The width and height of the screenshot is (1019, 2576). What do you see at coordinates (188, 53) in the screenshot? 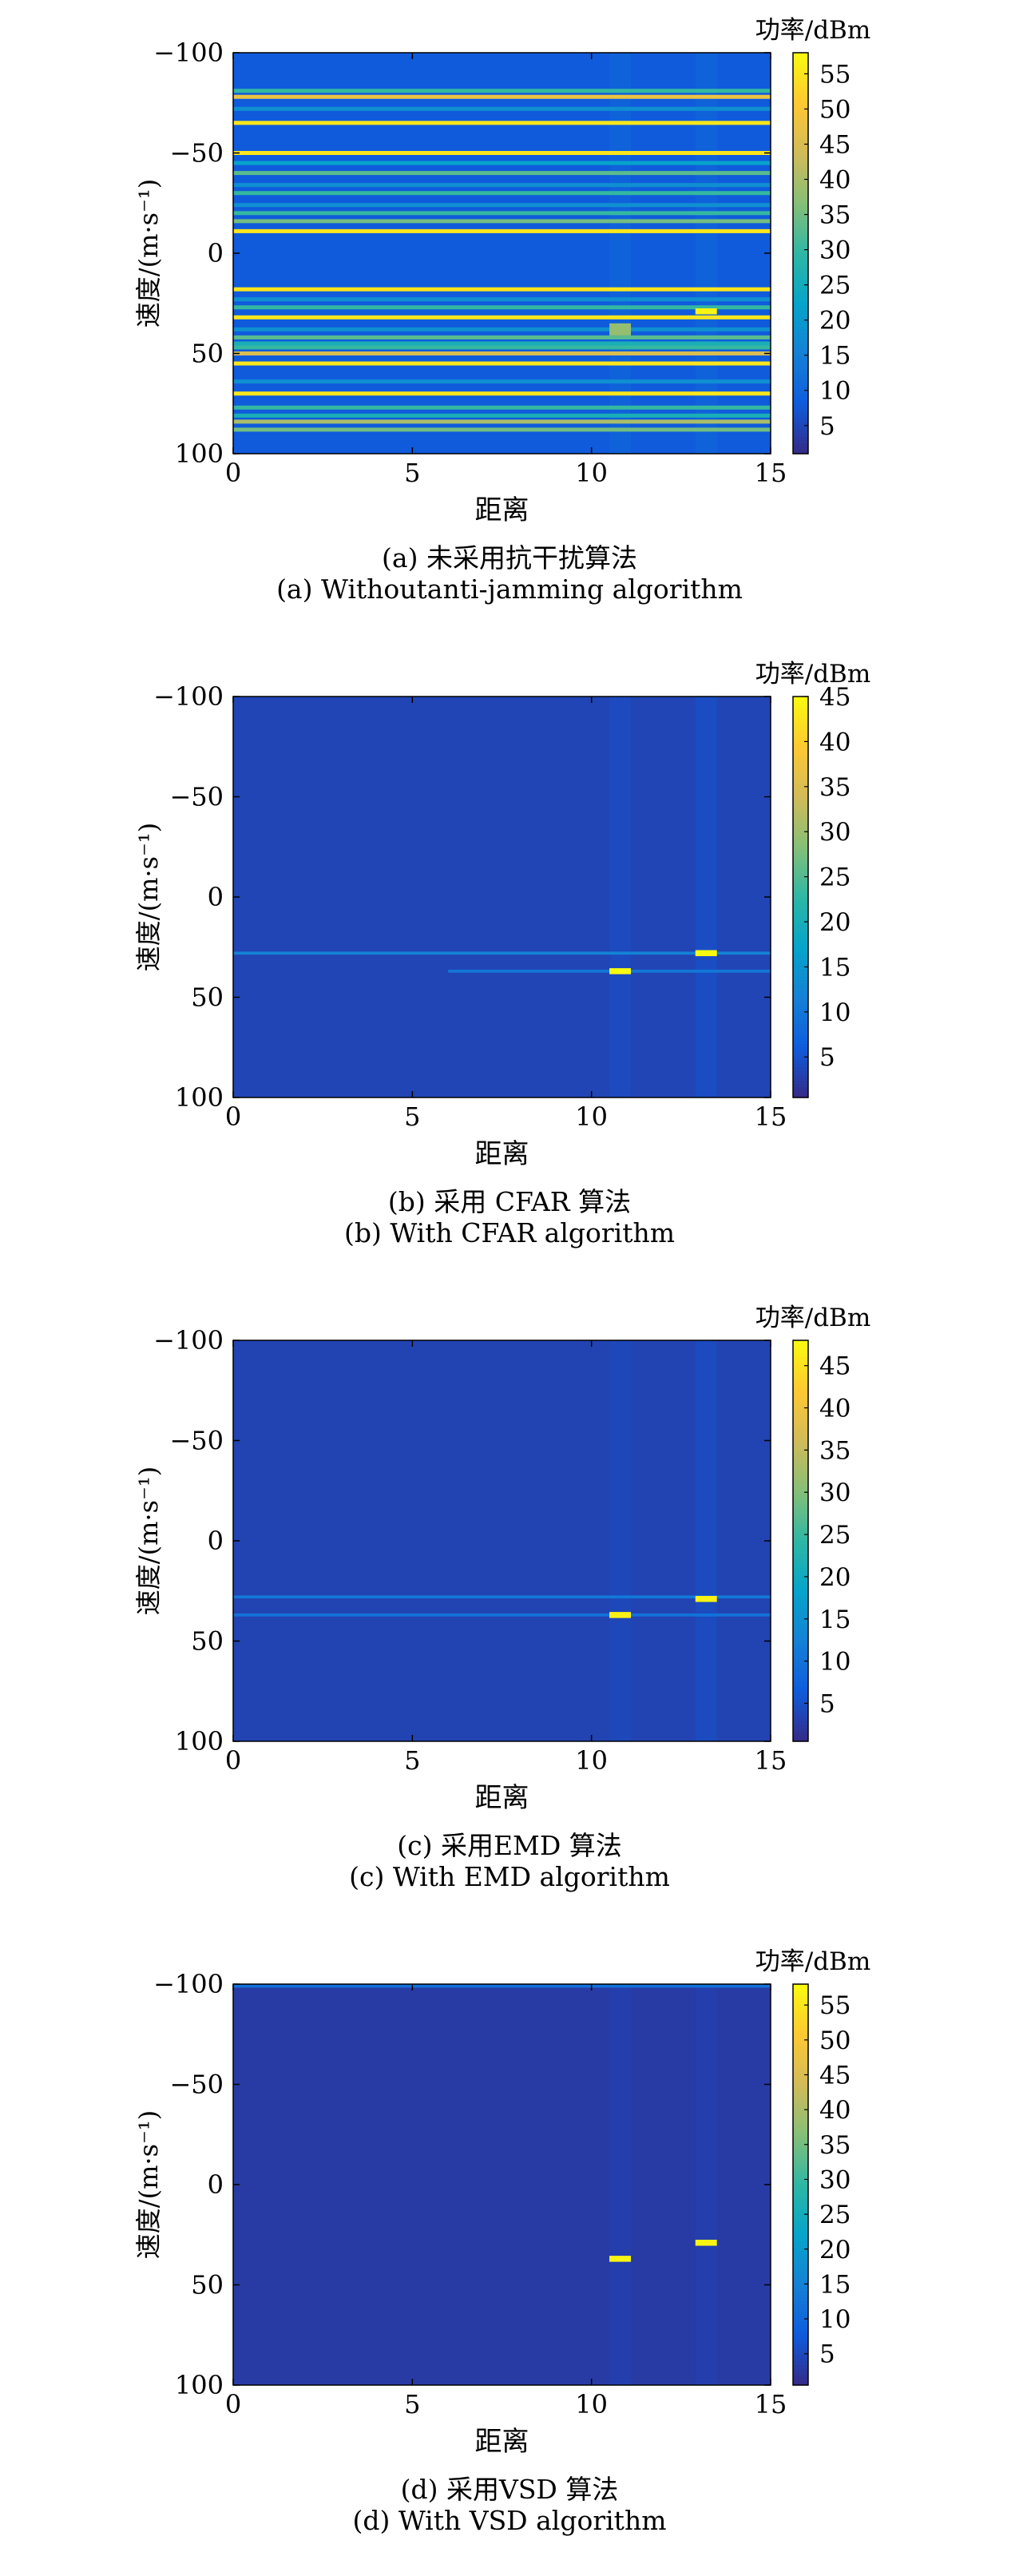
I see `y-tick-label: −100` at bounding box center [188, 53].